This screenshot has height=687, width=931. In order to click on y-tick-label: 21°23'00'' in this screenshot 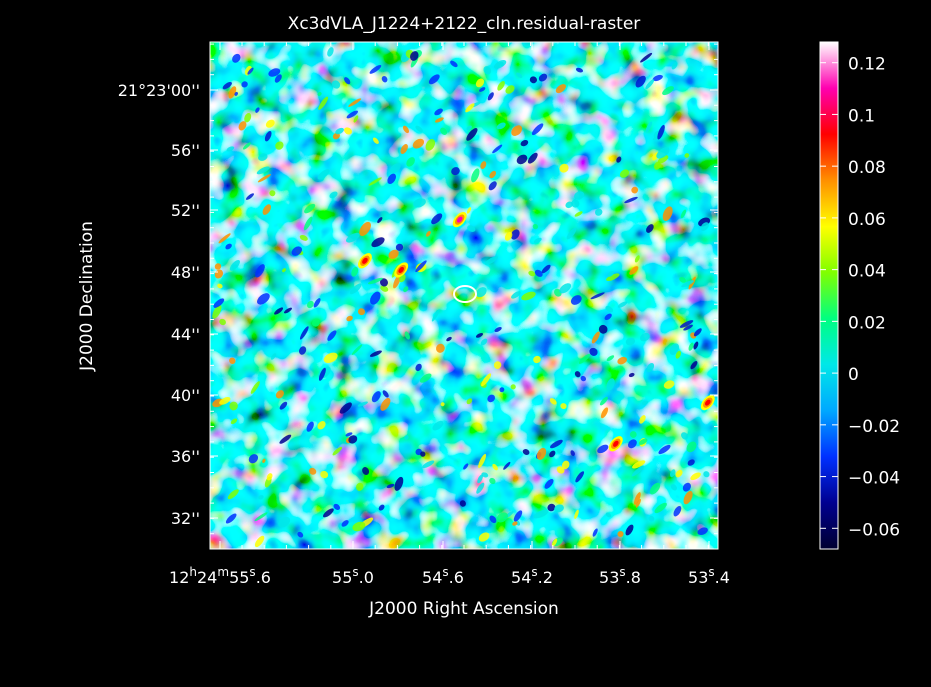, I will do `click(159, 90)`.